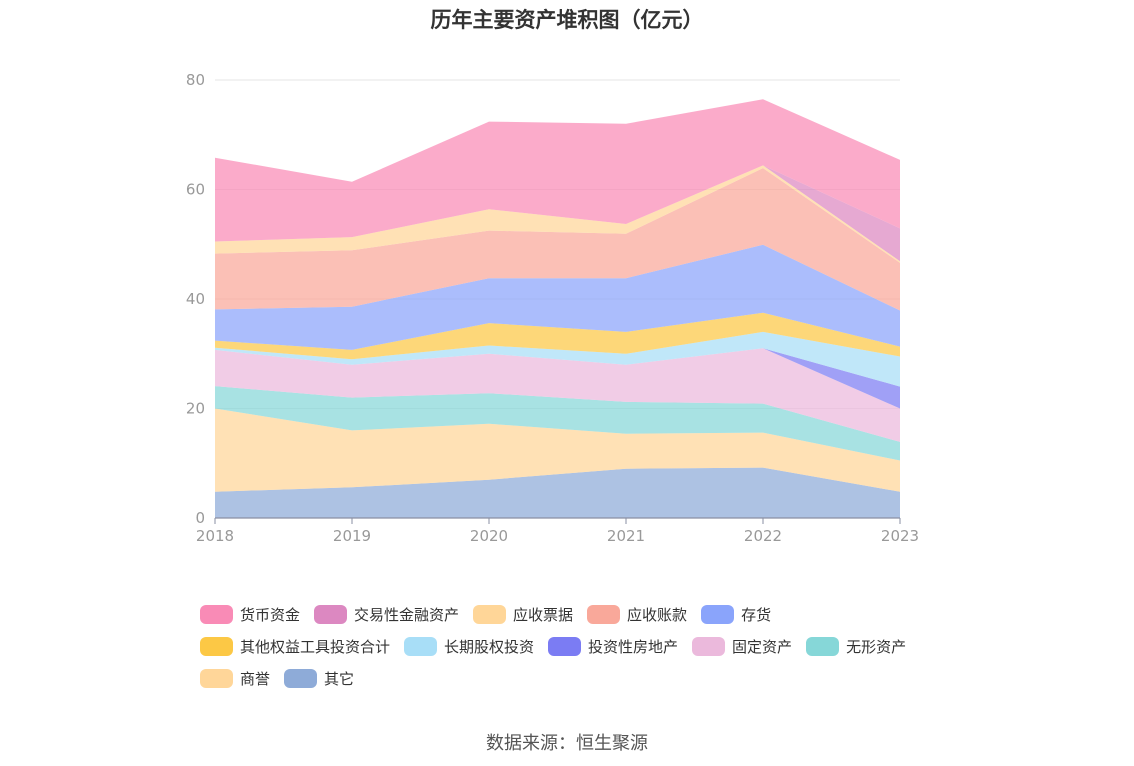  I want to click on legend-item: 其它, so click(319, 678).